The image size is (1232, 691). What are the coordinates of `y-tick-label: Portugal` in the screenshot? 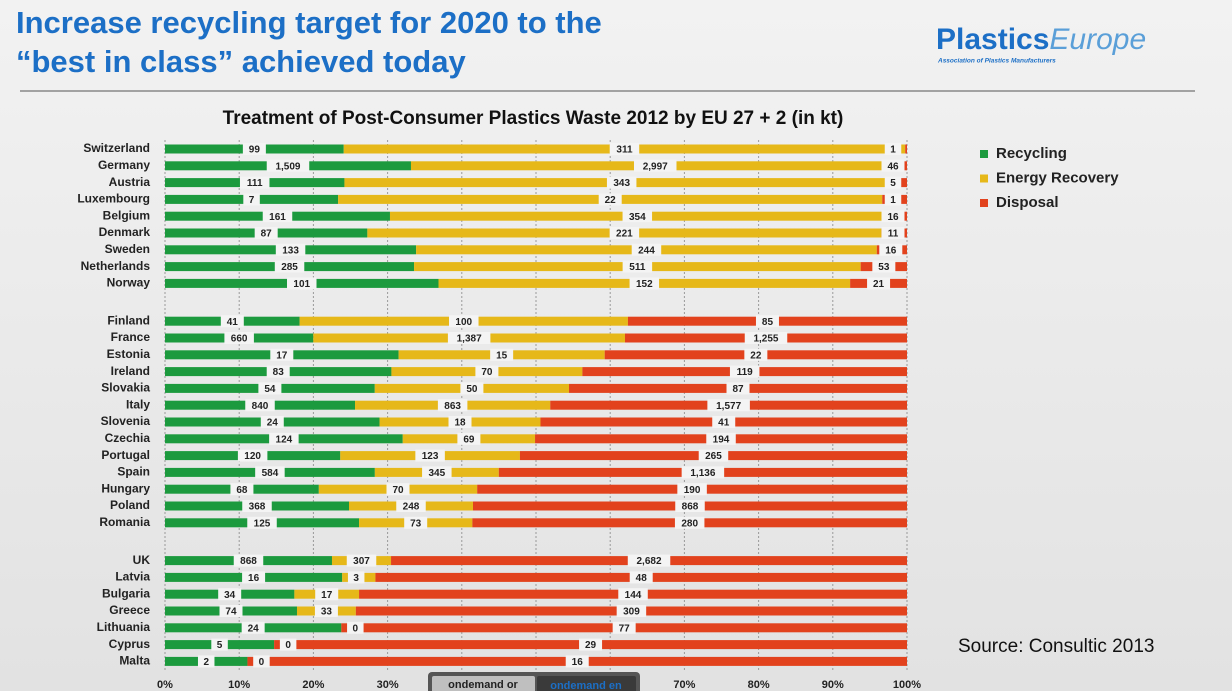 It's located at (125, 455).